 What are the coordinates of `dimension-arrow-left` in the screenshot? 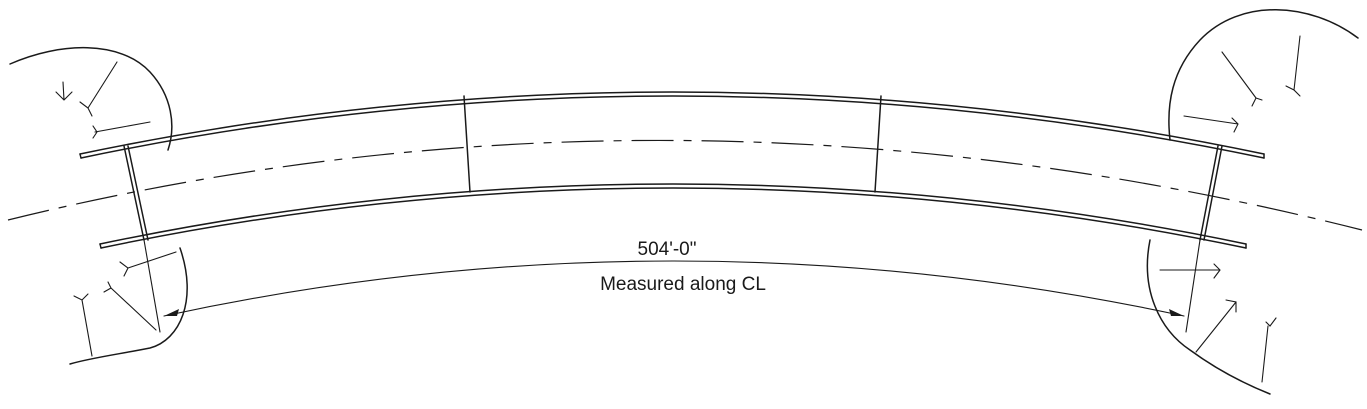 It's located at (171, 312).